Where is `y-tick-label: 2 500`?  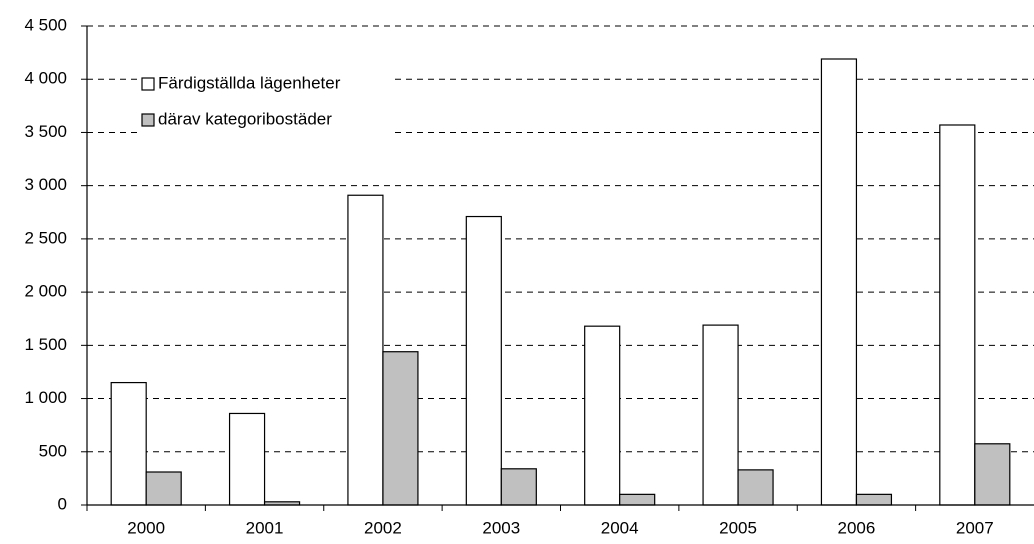
y-tick-label: 2 500 is located at coordinates (45, 237).